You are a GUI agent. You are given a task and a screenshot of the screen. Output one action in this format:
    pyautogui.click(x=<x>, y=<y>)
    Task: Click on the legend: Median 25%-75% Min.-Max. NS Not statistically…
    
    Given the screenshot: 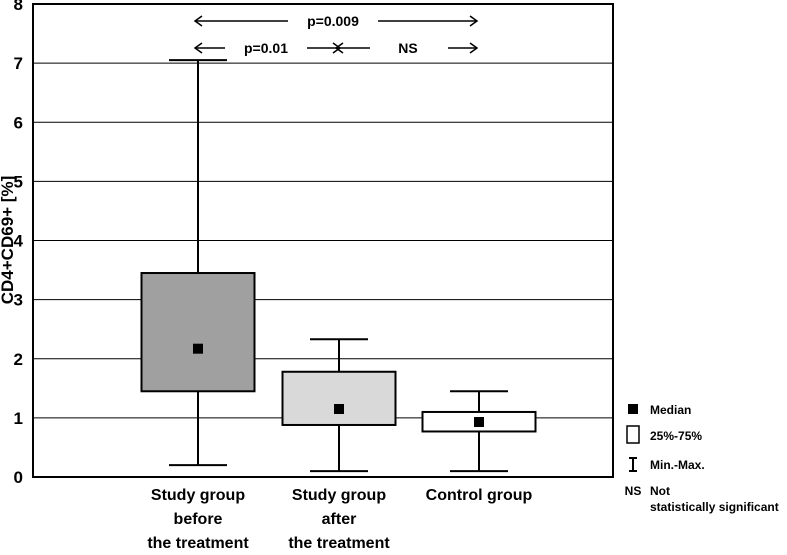 What is the action you would take?
    pyautogui.click(x=702, y=458)
    